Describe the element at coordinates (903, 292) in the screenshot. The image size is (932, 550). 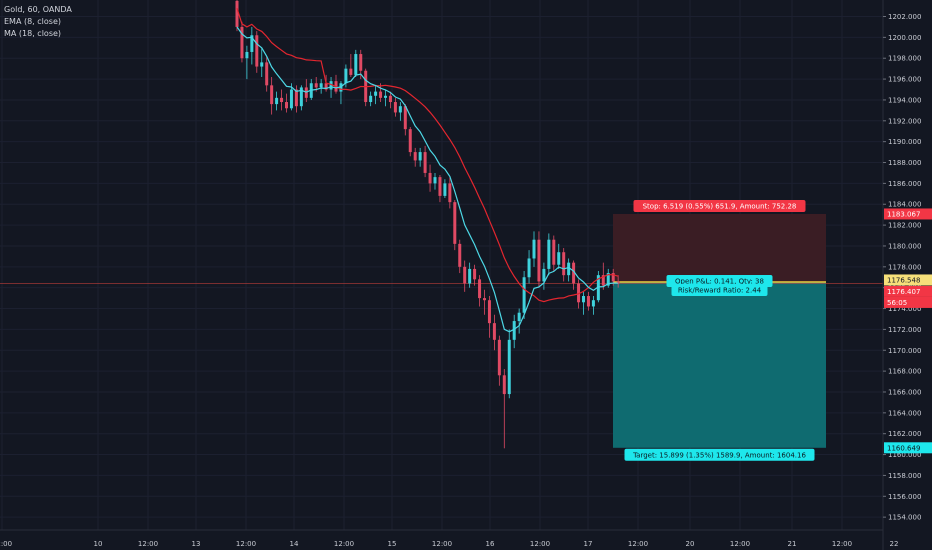
I see `price-marker-text: 1176.407` at that location.